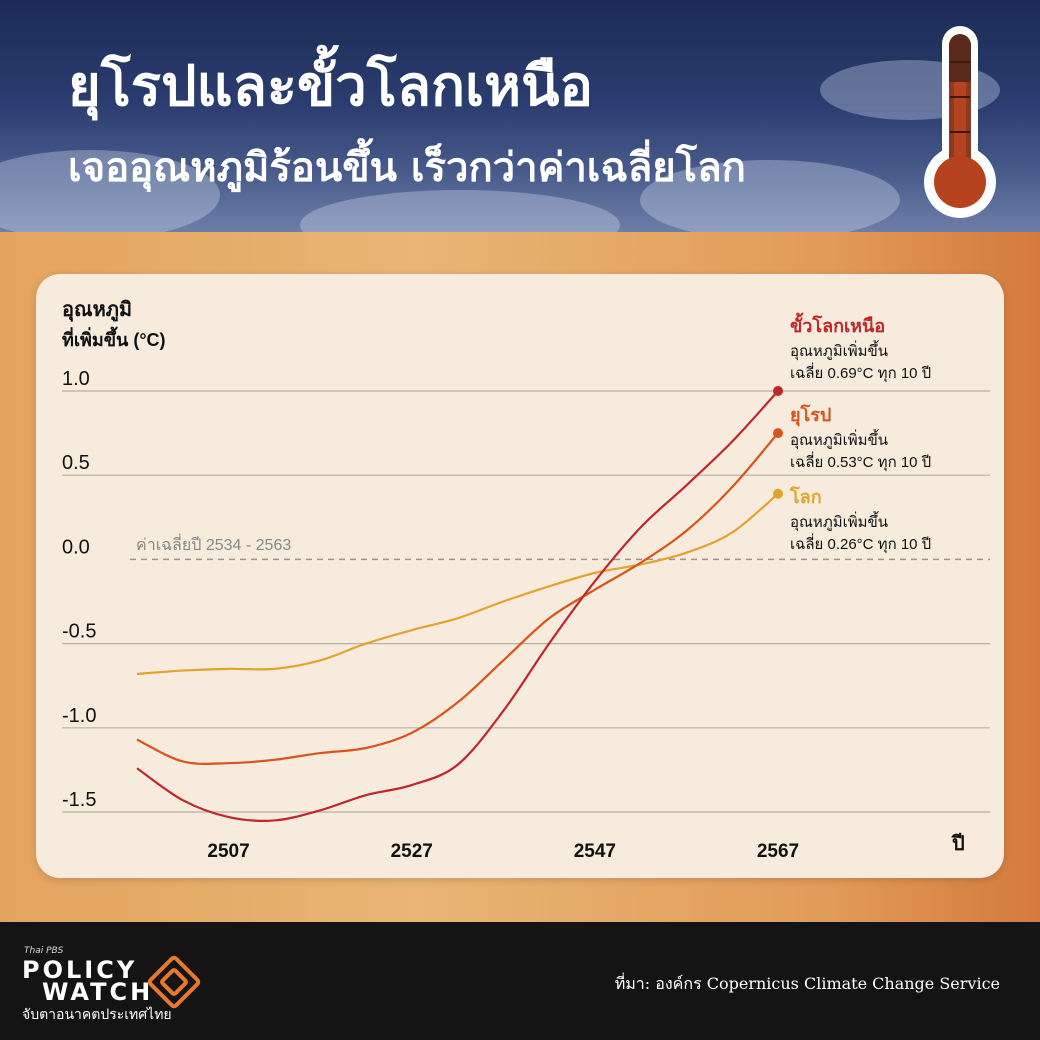 The height and width of the screenshot is (1040, 1040). I want to click on baseline-label: ค่าเฉลี่ยปี 2534 - 2563, so click(213, 543).